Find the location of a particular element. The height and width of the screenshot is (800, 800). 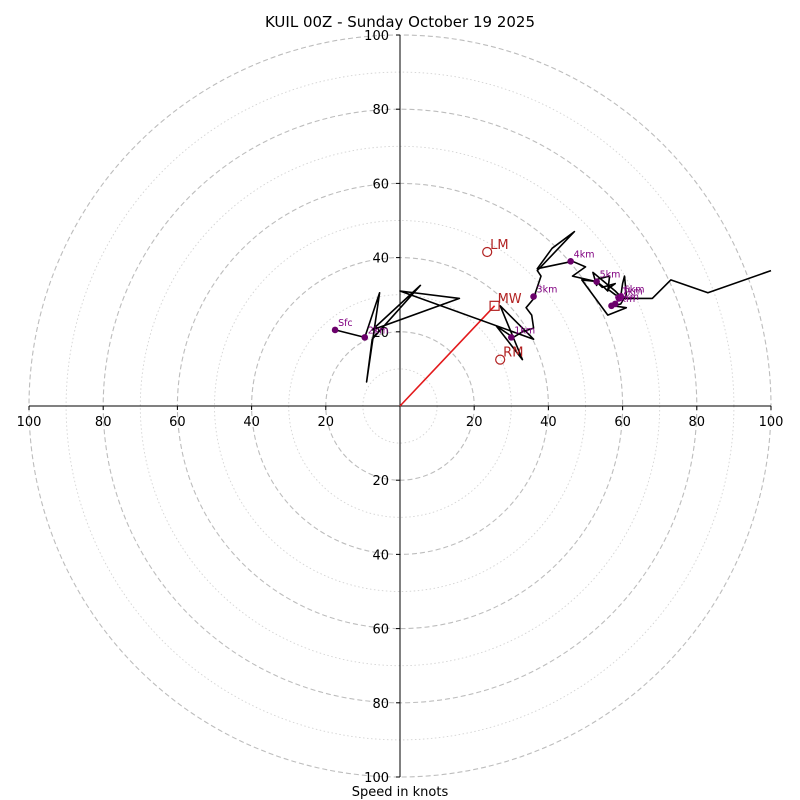

x-axis-label: Speed in knots is located at coordinates (400, 792).